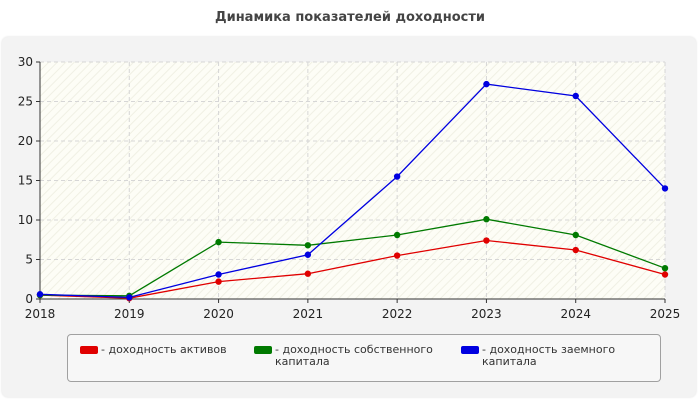  What do you see at coordinates (218, 314) in the screenshot?
I see `x-tick-label: 2020` at bounding box center [218, 314].